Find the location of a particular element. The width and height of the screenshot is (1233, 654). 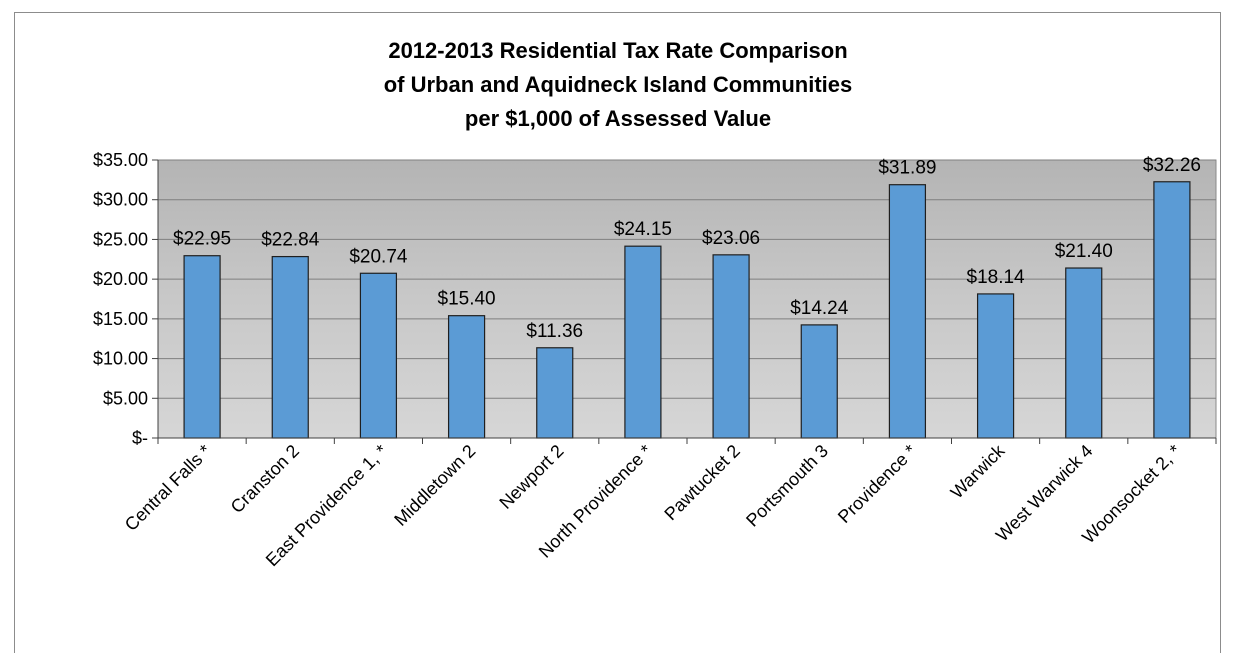

x-tick-label: Middletown 2 is located at coordinates (434, 485).